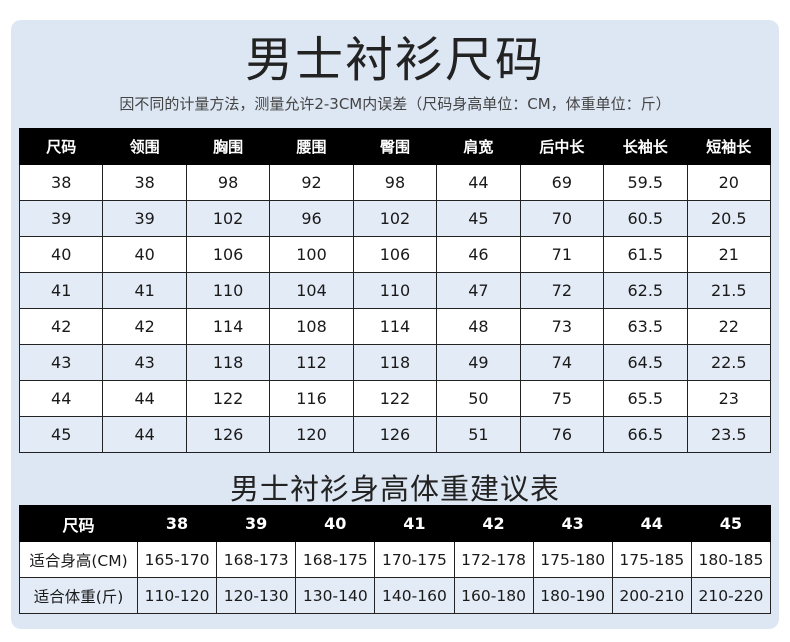  Describe the element at coordinates (414, 595) in the screenshot. I see `table-cell: 140-160` at that location.